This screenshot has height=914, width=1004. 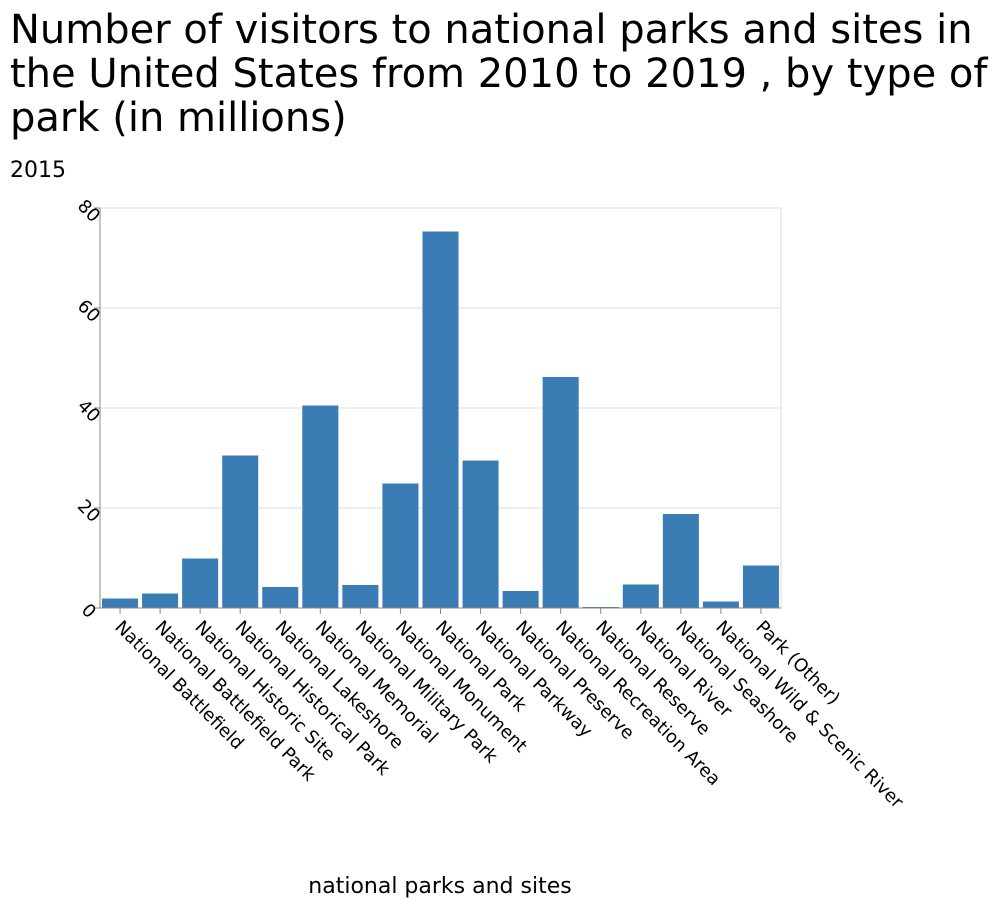 What do you see at coordinates (809, 715) in the screenshot?
I see `x-tick-label: National Wild & Scenic River` at bounding box center [809, 715].